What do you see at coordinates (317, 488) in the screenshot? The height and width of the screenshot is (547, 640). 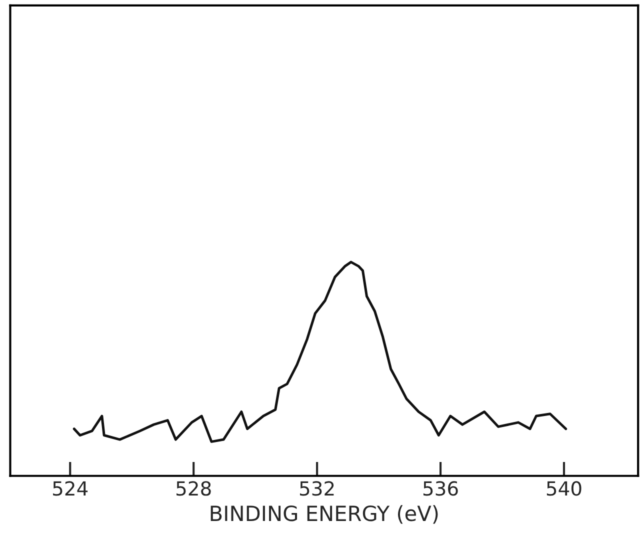 I see `x-tick-label: 532` at bounding box center [317, 488].